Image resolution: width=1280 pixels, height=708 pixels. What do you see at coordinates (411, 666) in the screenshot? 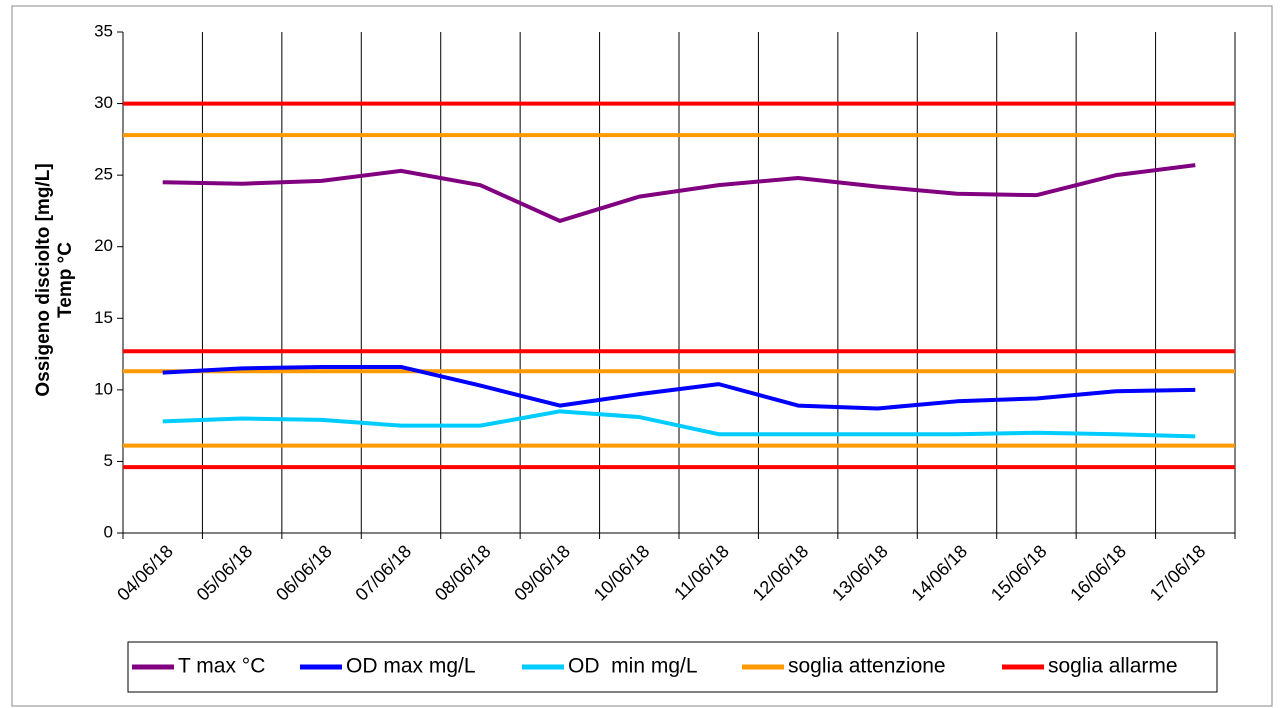
I see `legend-label: OD max mg/L` at bounding box center [411, 666].